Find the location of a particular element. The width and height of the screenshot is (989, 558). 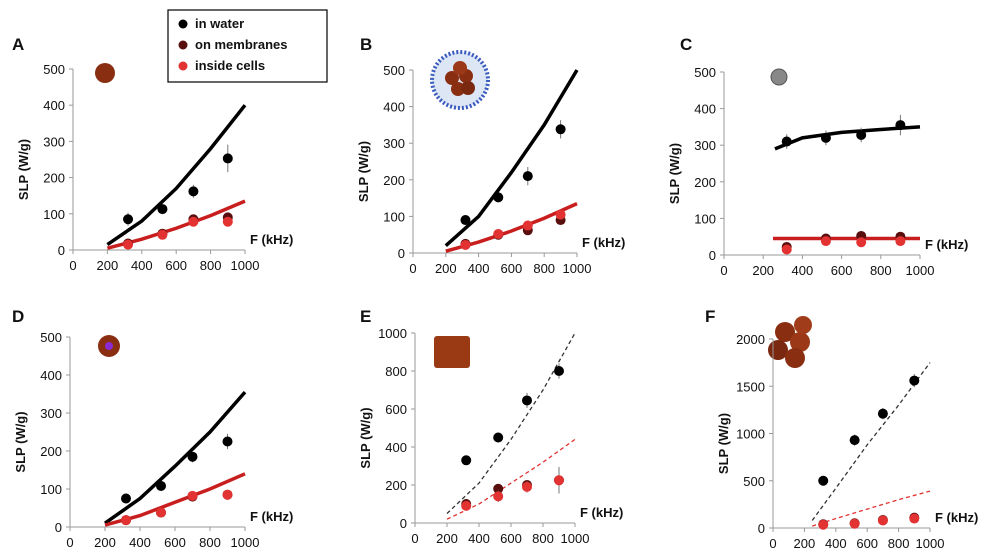

legend-label: in water is located at coordinates (219, 23).